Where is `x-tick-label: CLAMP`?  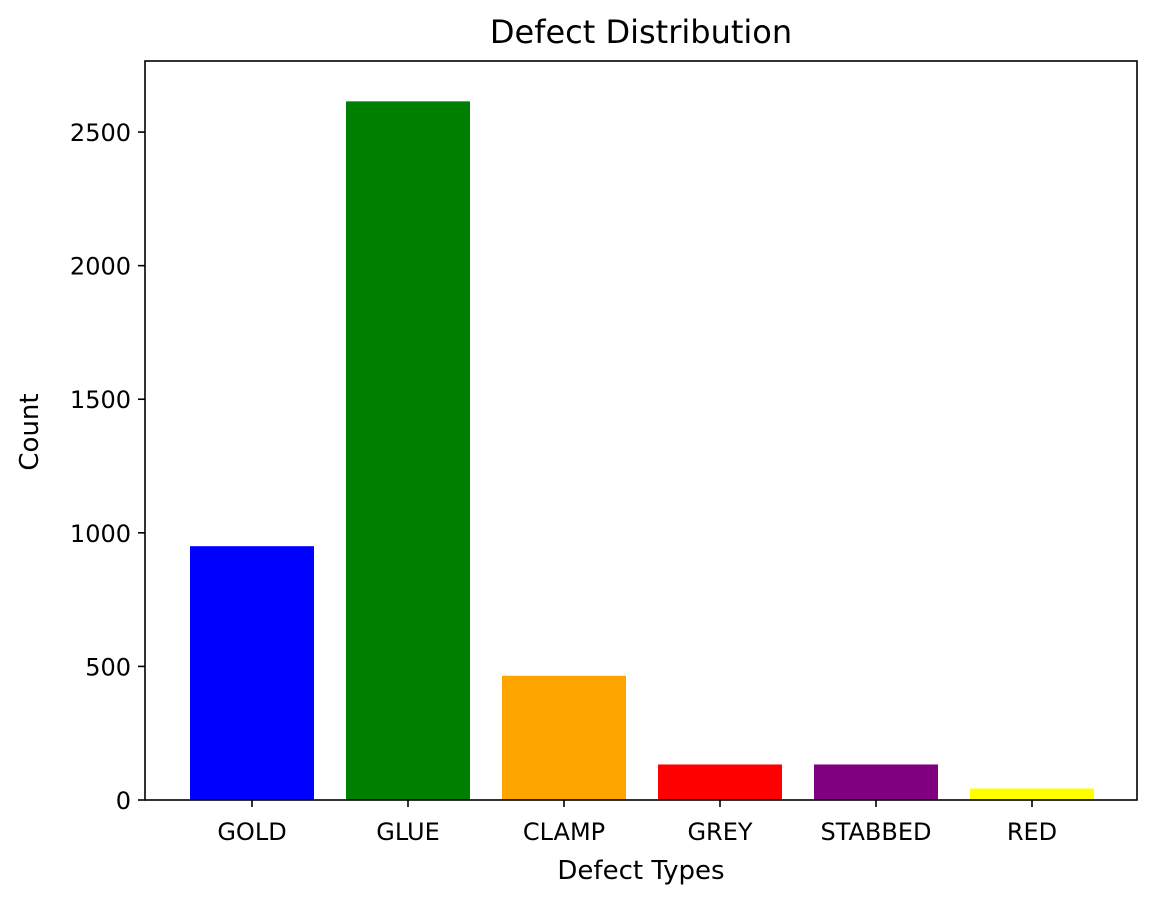 x-tick-label: CLAMP is located at coordinates (564, 832).